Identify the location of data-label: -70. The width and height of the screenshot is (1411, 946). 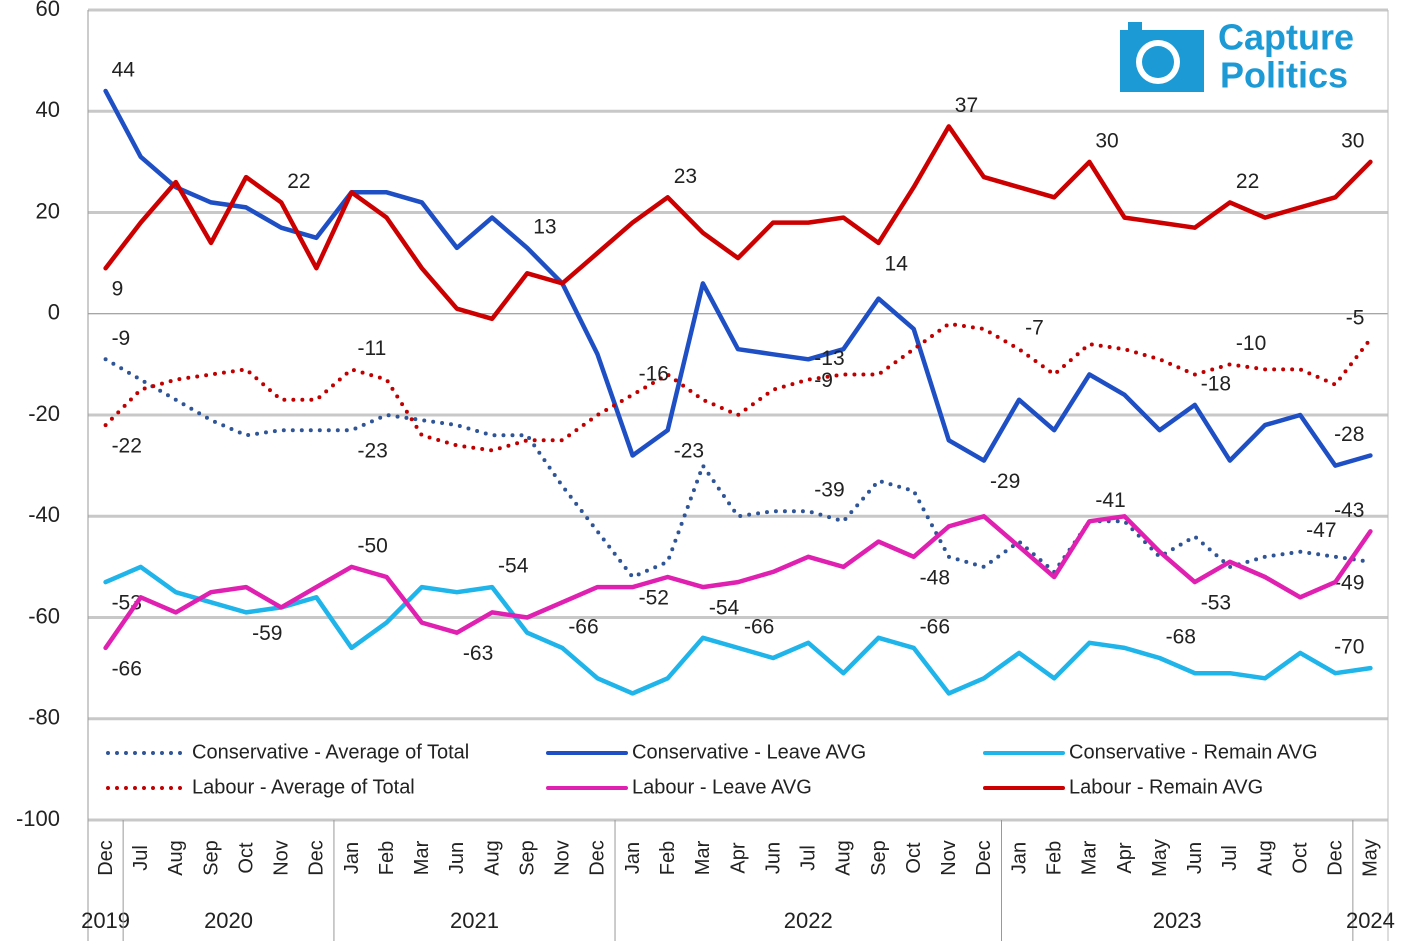
(1349, 647).